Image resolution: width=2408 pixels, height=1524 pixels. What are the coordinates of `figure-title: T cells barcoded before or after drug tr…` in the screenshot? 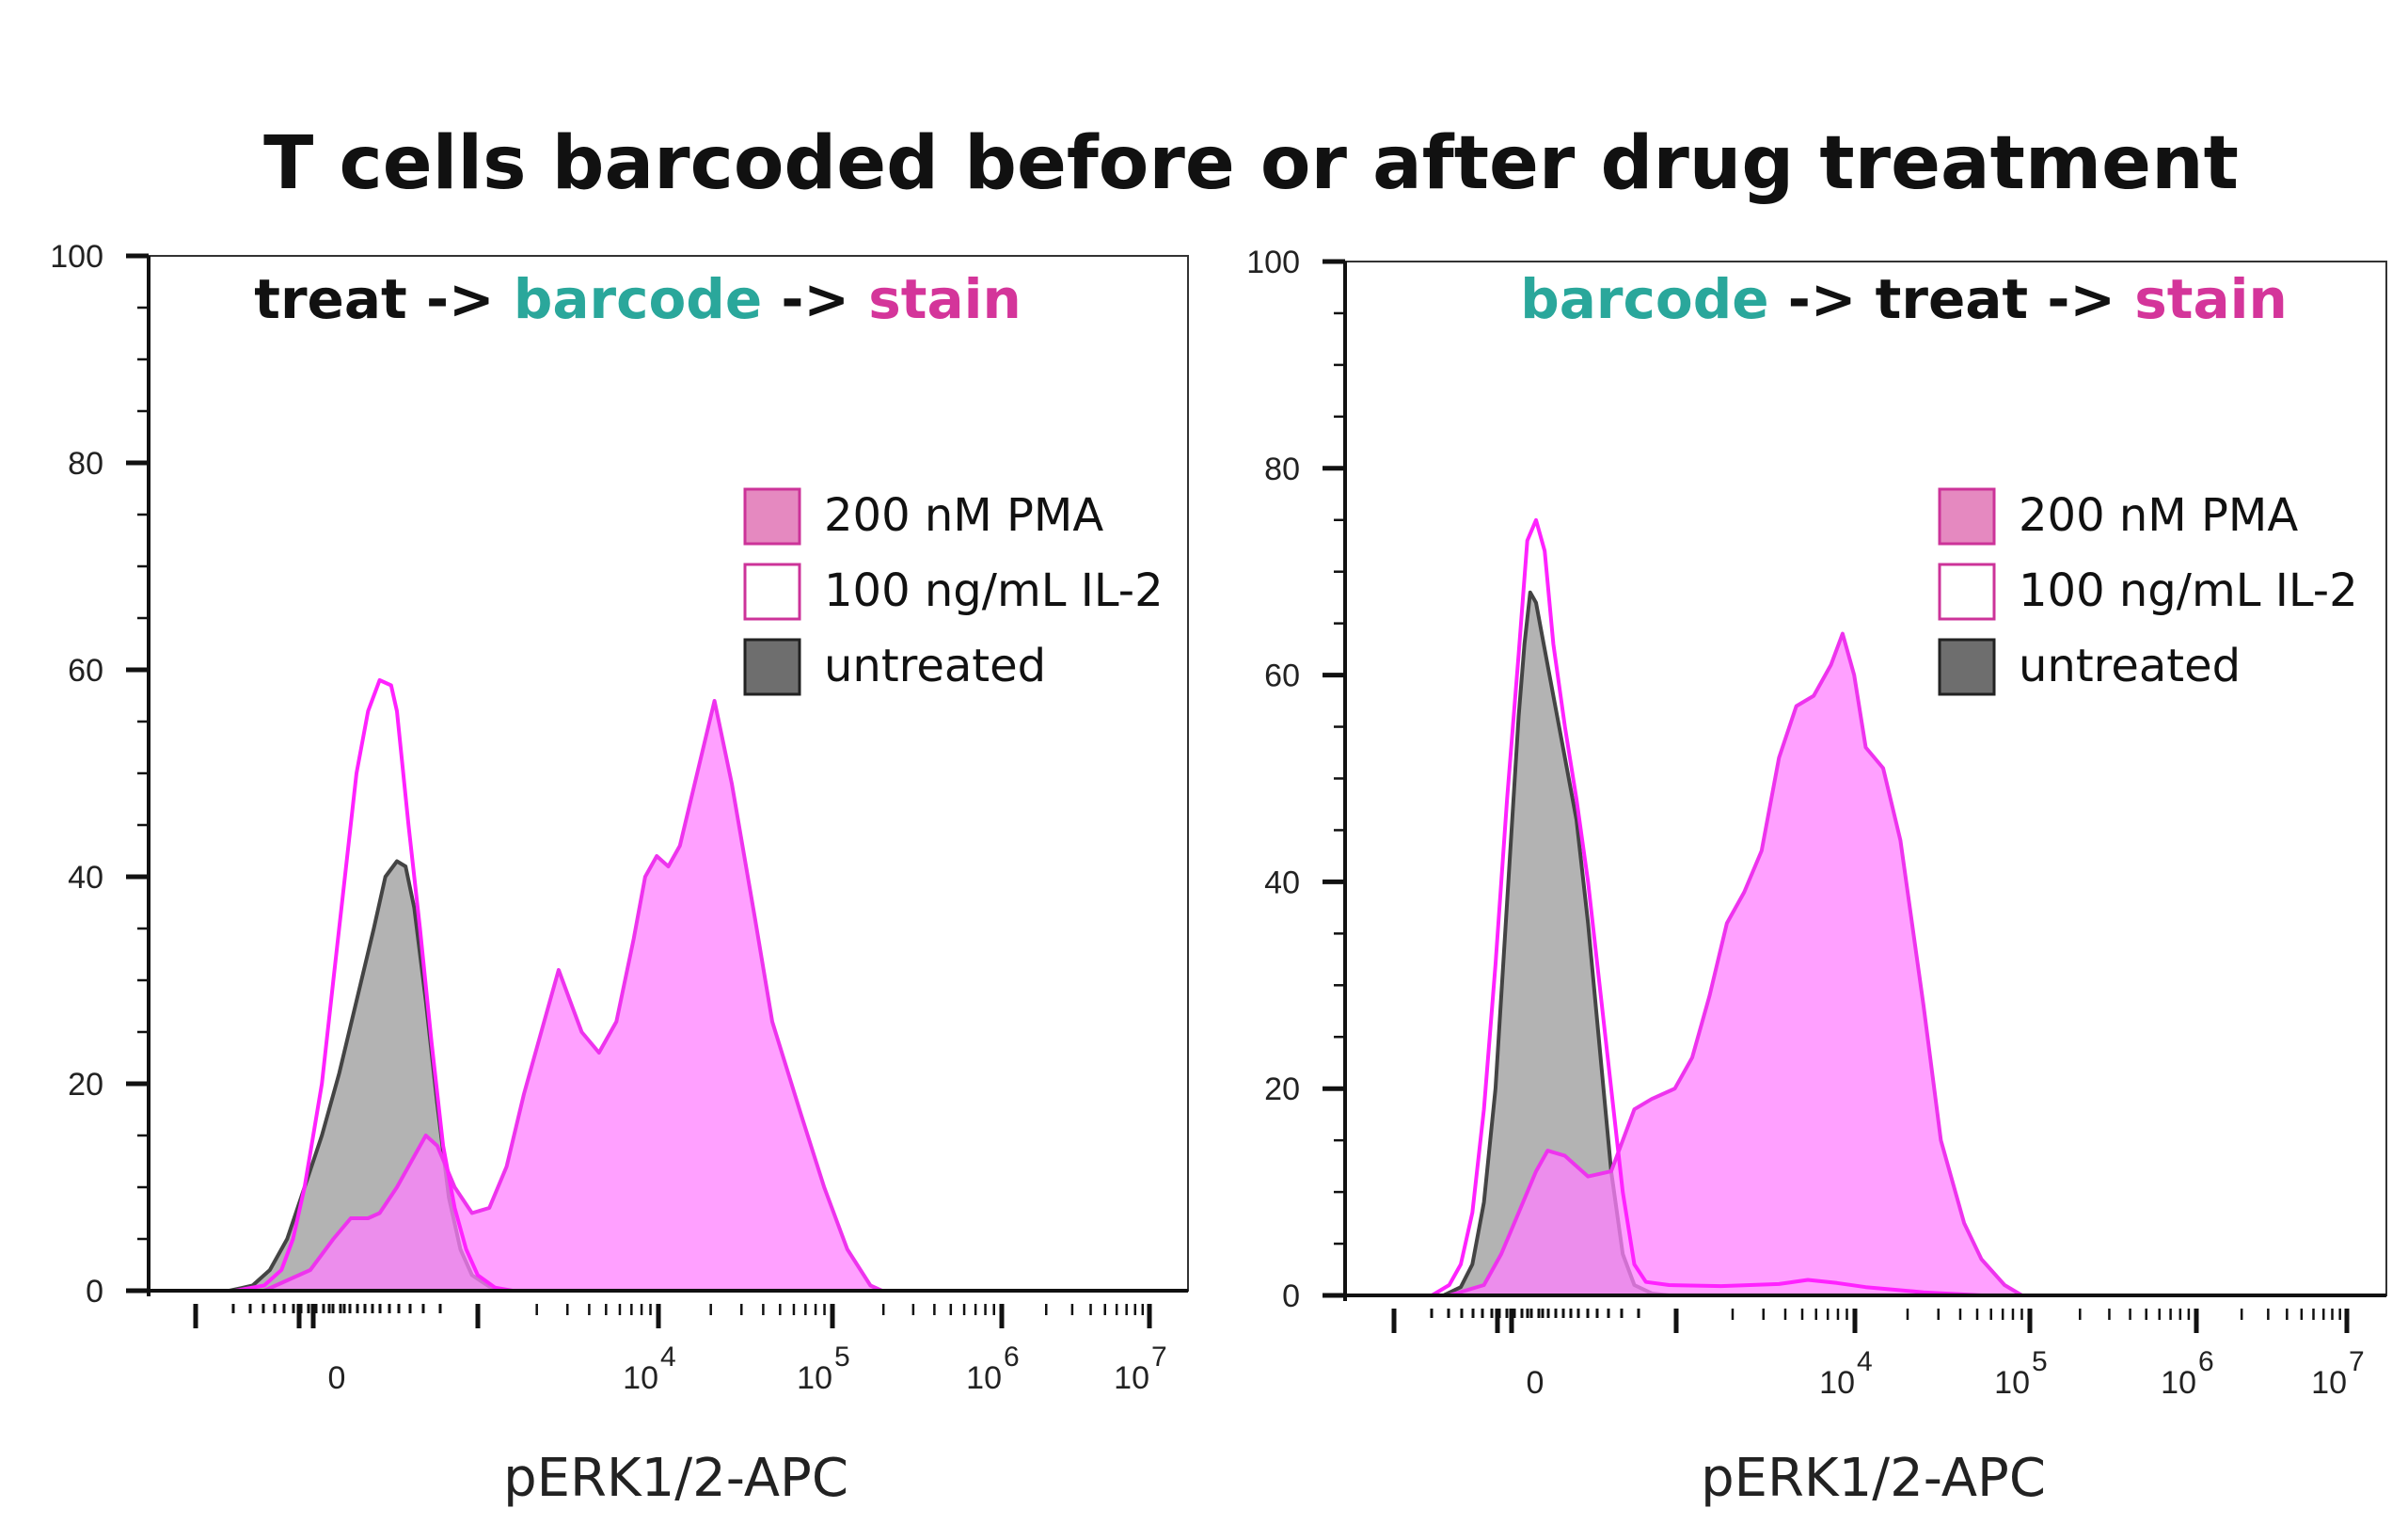 It's located at (1251, 164).